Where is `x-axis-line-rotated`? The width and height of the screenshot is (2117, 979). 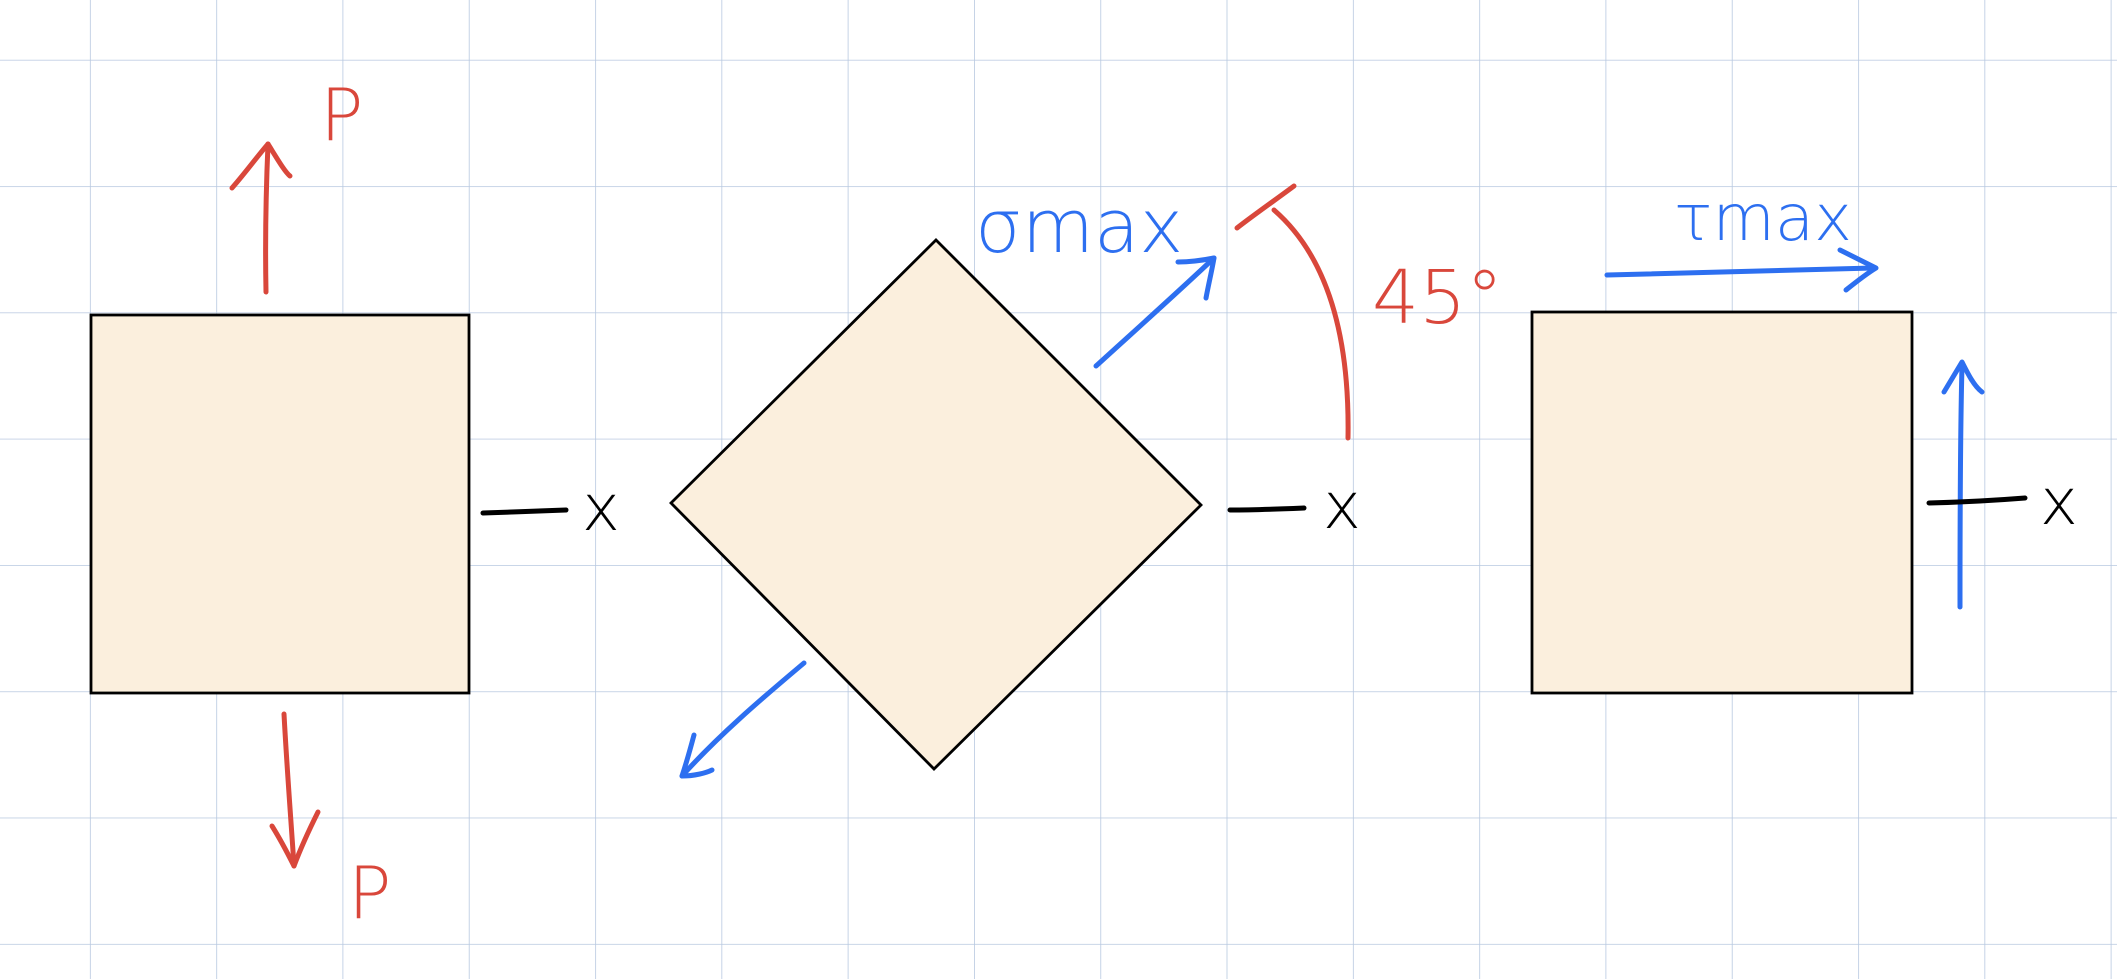 x-axis-line-rotated is located at coordinates (1267, 509).